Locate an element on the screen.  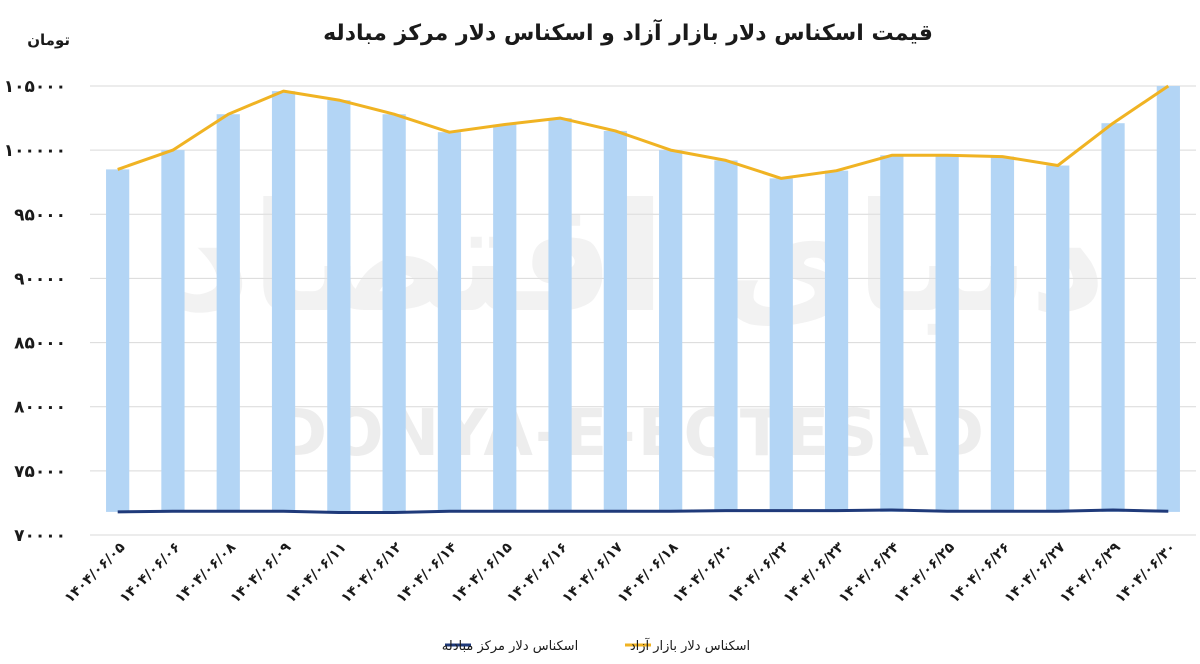
y-tick-label: ۱۰۰۰۰۰ is located at coordinates (35, 151).